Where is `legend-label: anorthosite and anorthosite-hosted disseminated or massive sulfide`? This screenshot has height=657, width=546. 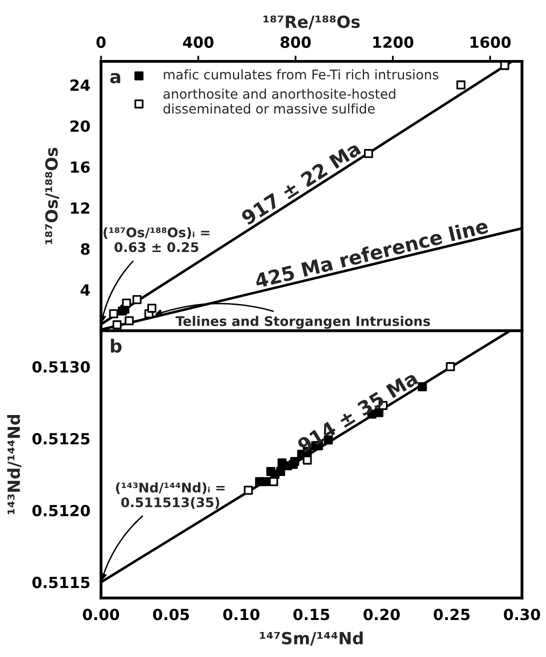 legend-label: anorthosite and anorthosite-hosted disseminated or massive sulfide is located at coordinates (279, 101).